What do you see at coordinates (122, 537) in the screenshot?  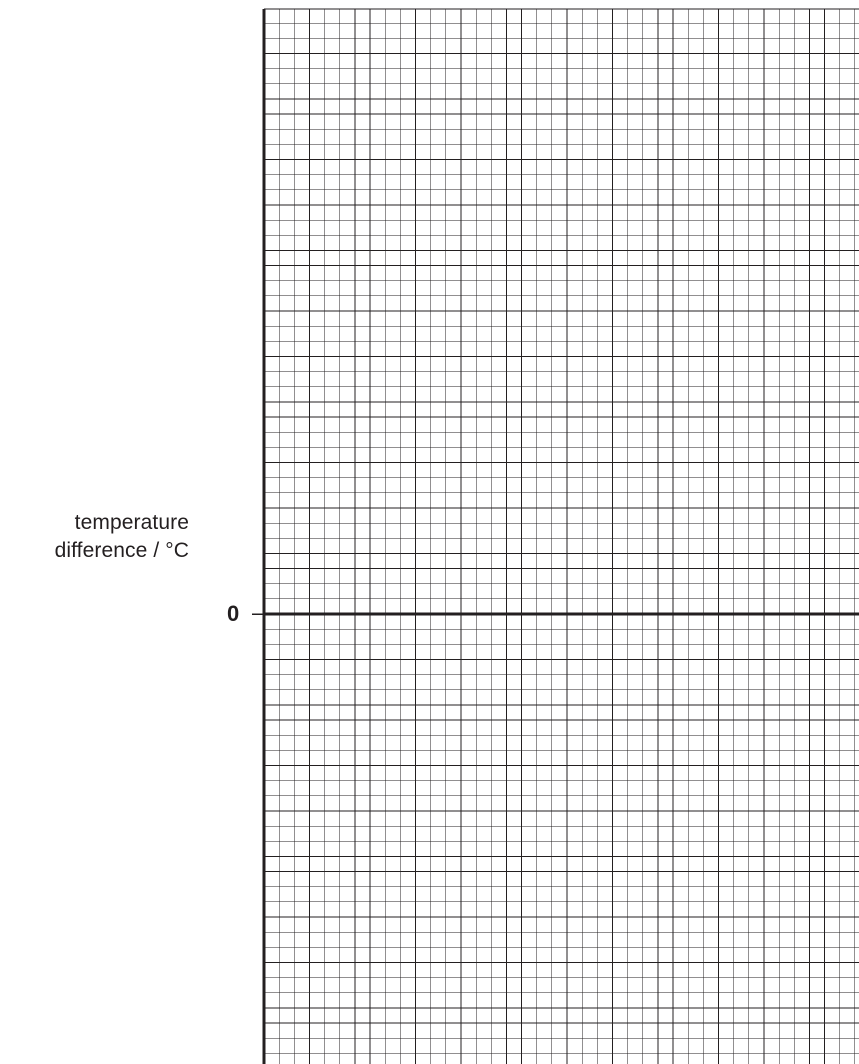 I see `y-axis-label: temperature difference / °C` at bounding box center [122, 537].